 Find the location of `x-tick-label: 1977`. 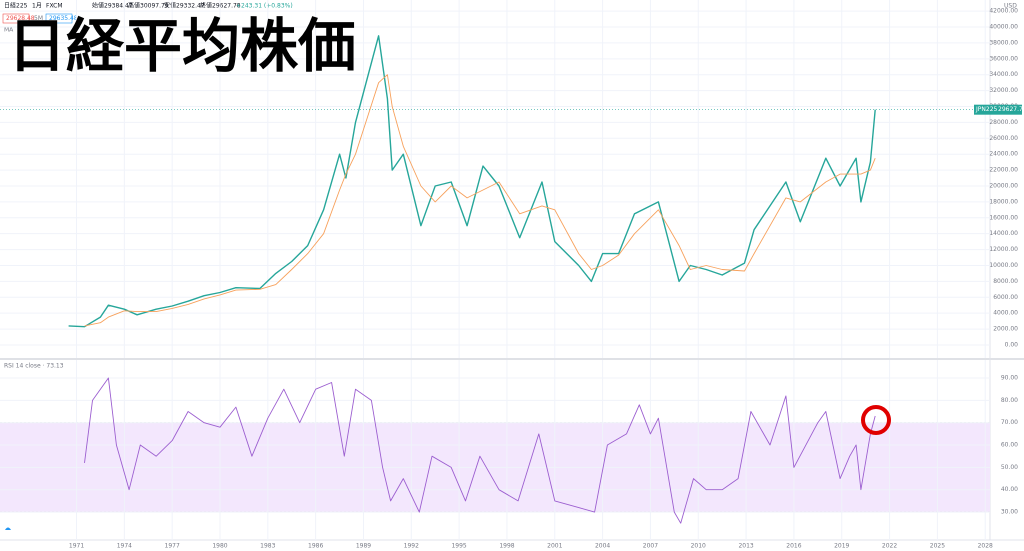

x-tick-label: 1977 is located at coordinates (172, 546).